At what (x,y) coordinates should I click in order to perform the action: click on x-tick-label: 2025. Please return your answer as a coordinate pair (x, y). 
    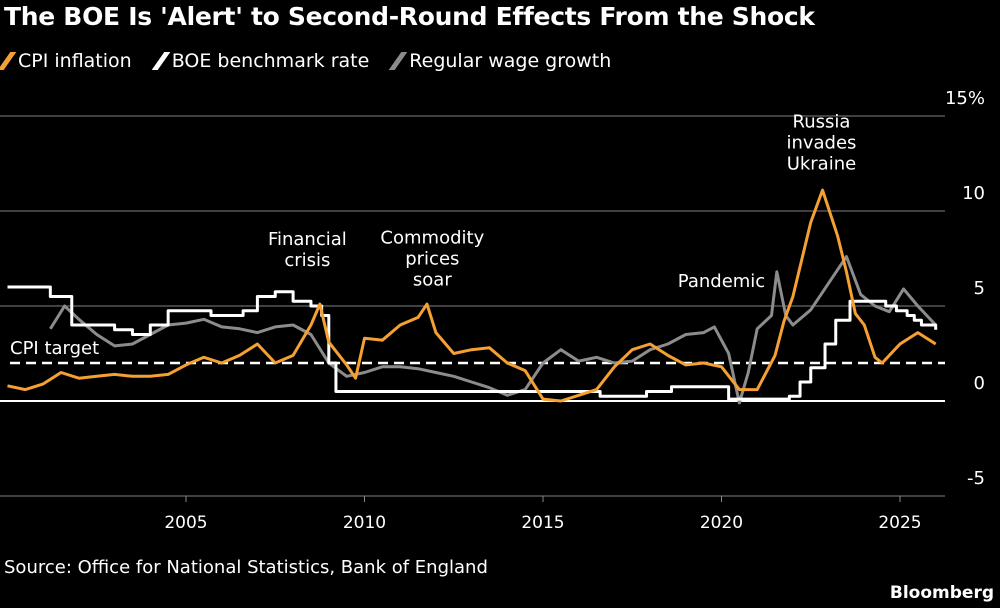
    Looking at the image, I should click on (899, 523).